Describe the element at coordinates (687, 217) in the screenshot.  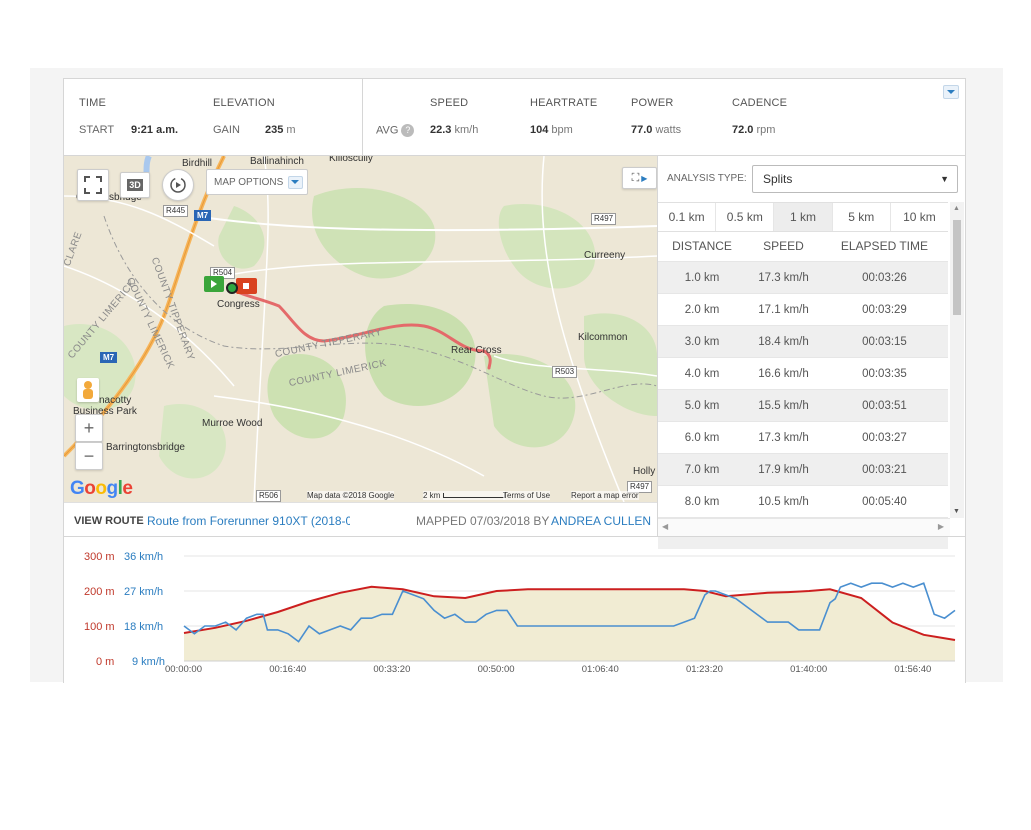
I see `tab-0-1-km: 0.1 km` at that location.